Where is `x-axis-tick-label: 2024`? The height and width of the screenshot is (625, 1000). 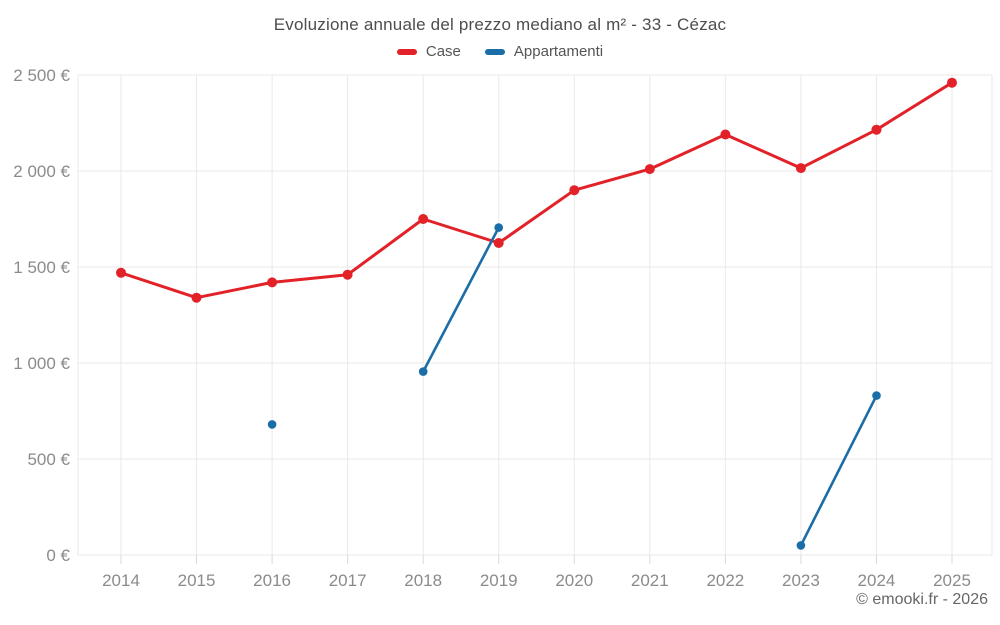
x-axis-tick-label: 2024 is located at coordinates (877, 580).